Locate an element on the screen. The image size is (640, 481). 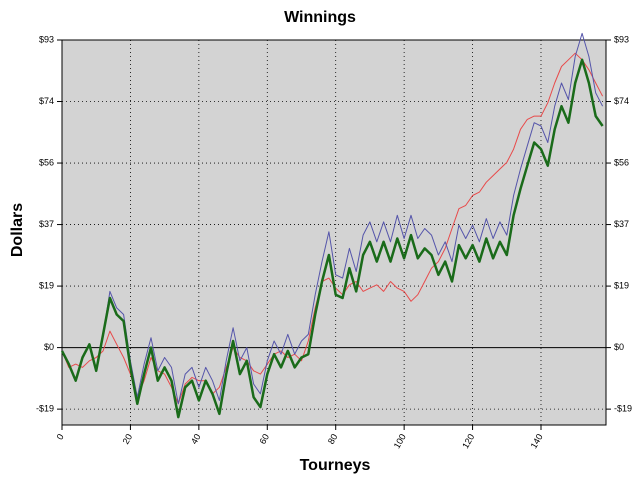
y2-tick-label: $19 is located at coordinates (621, 285).